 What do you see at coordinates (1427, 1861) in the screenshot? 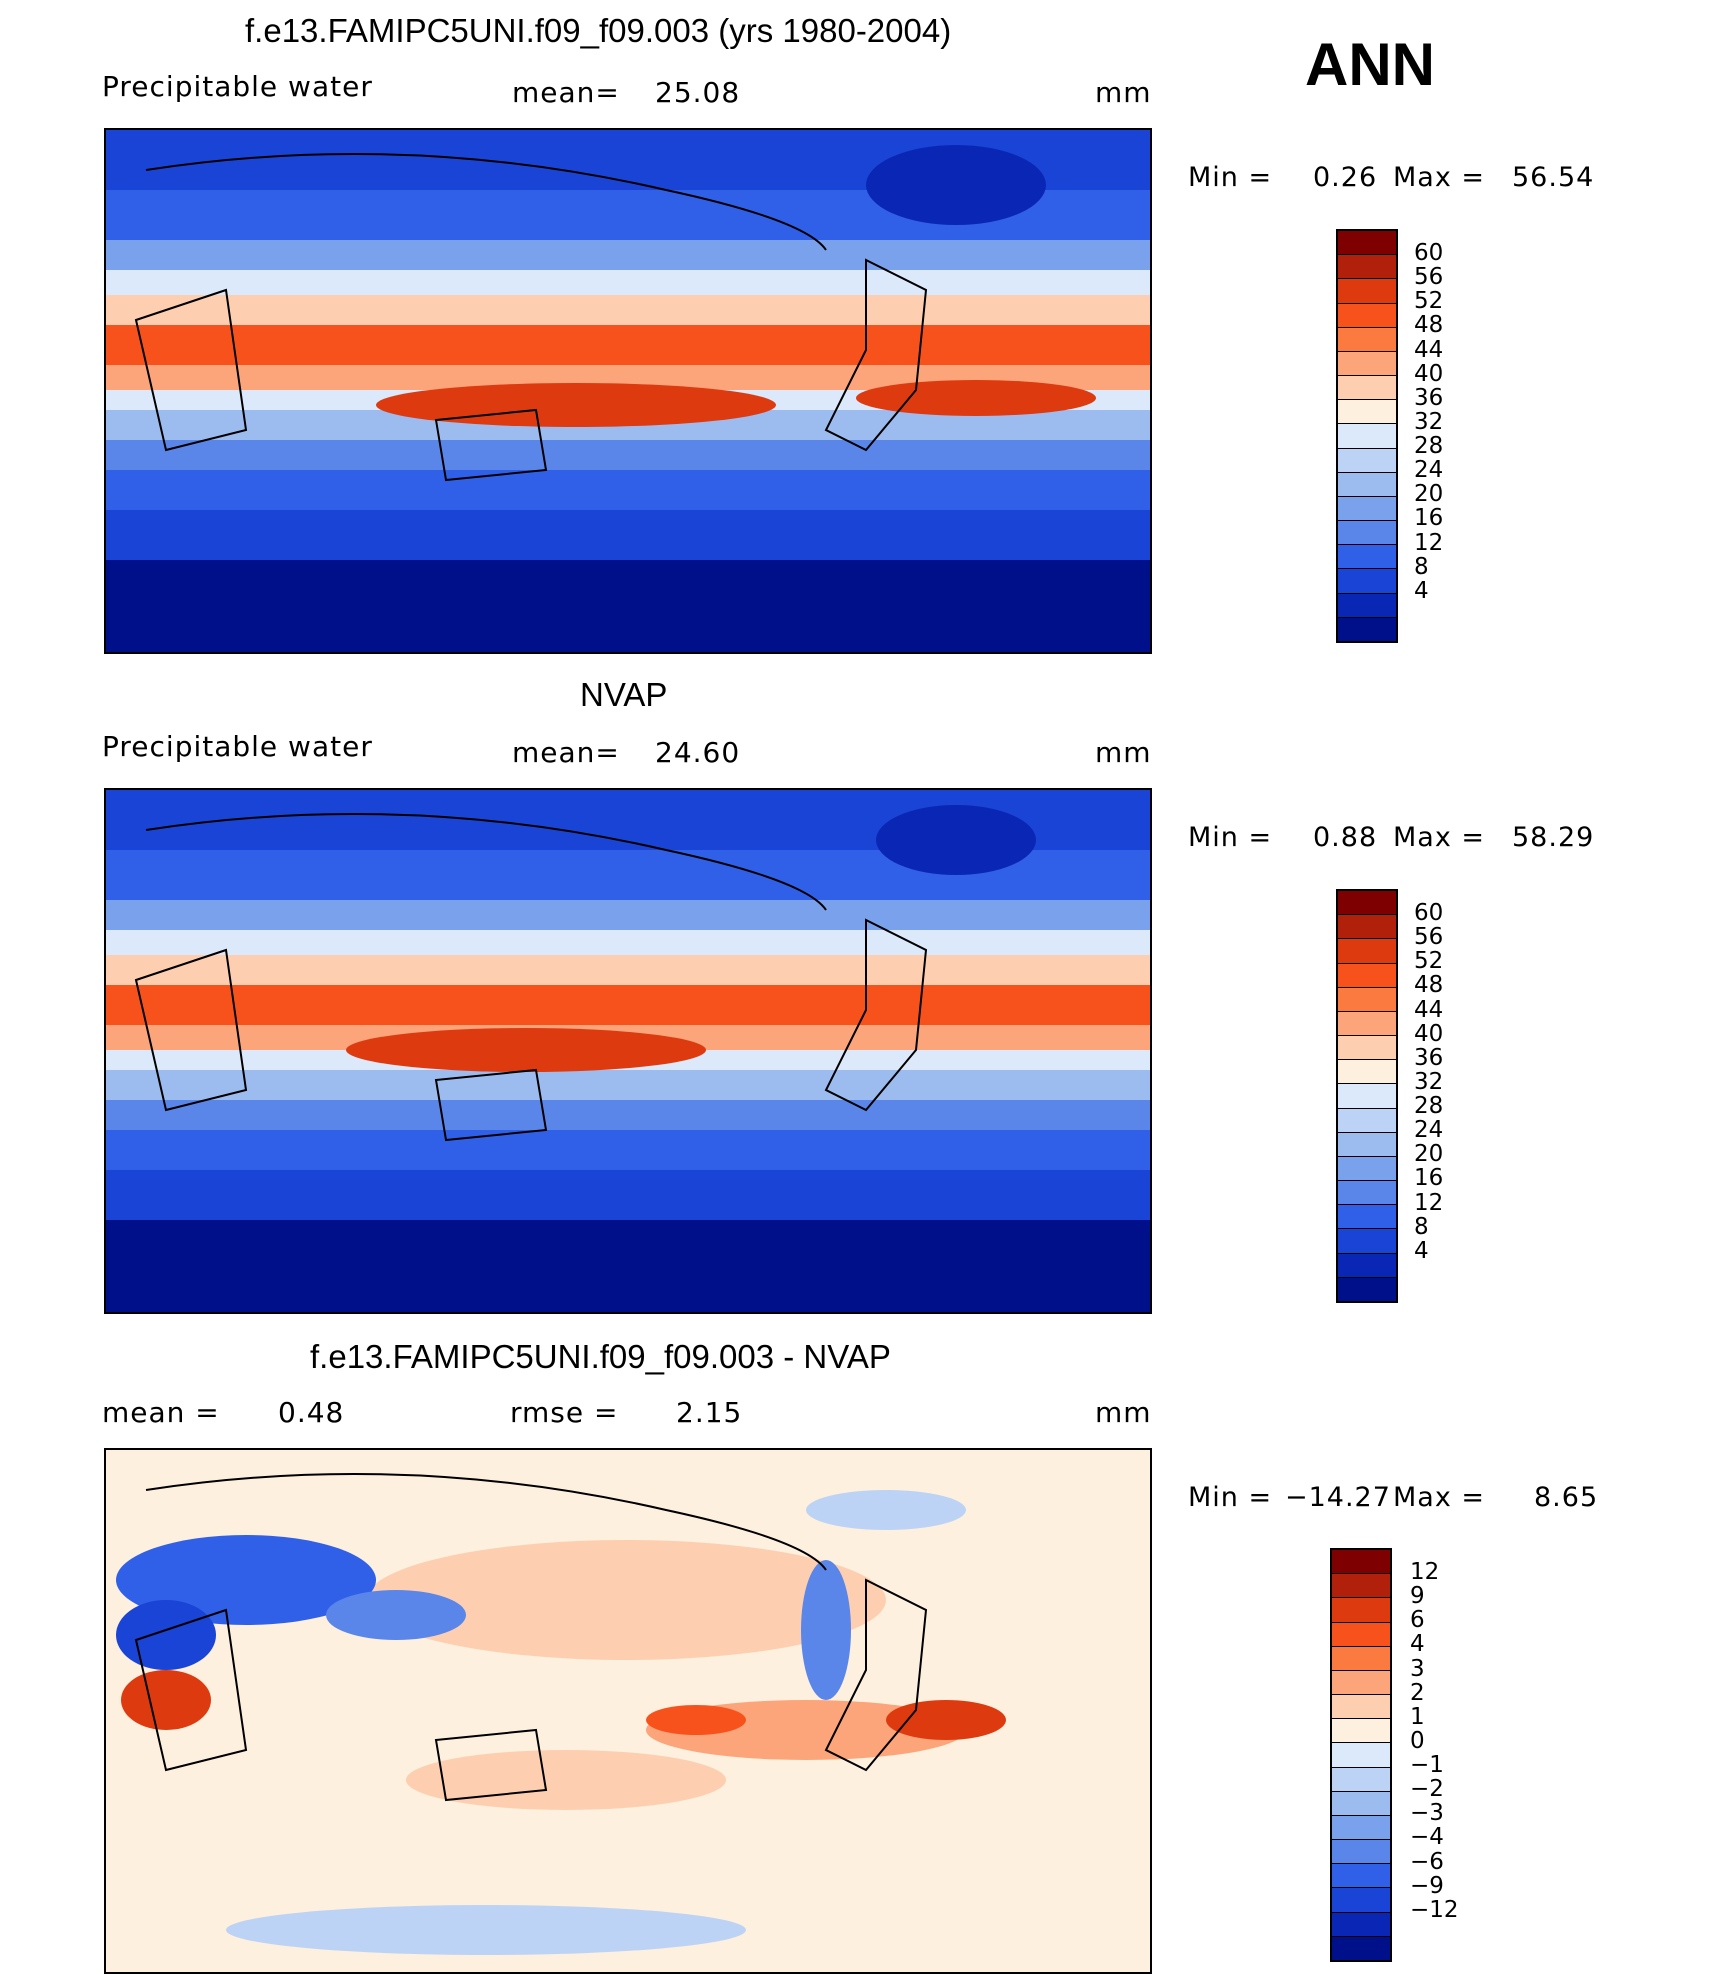
I see `colorbar-tick-label: −6` at bounding box center [1427, 1861].